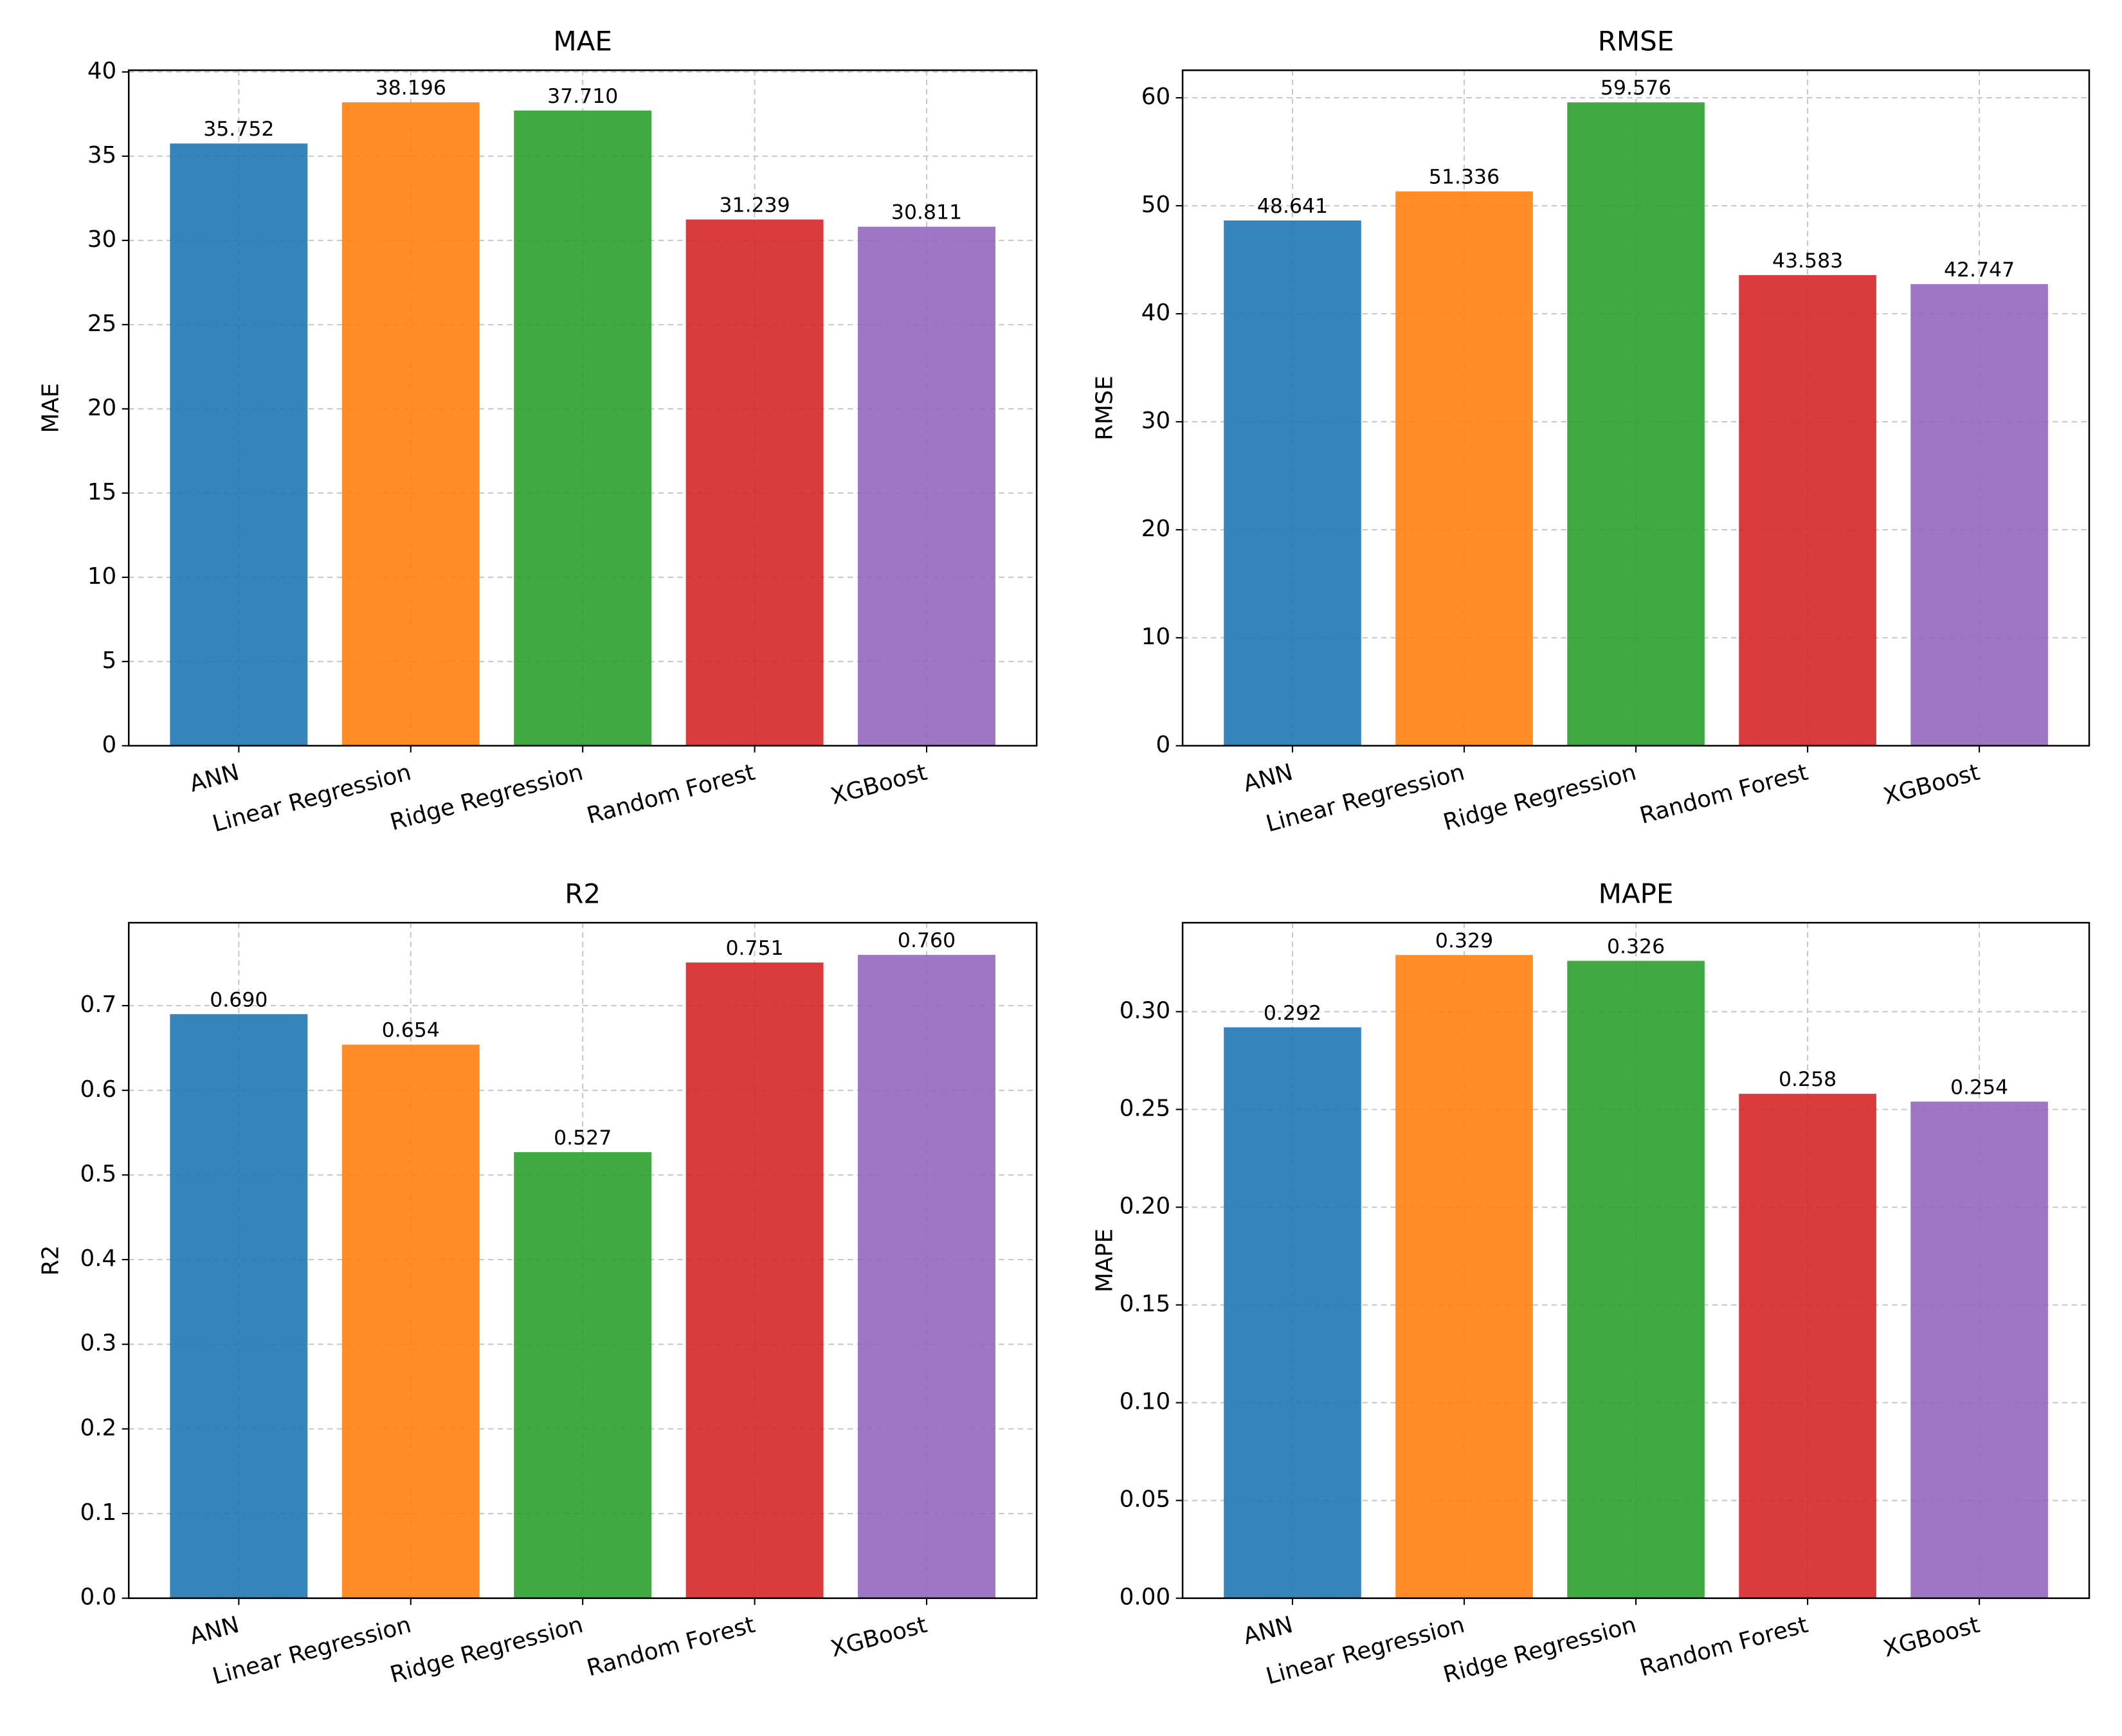 The width and height of the screenshot is (2122, 1736). I want to click on y-tick-label: 5, so click(109, 660).